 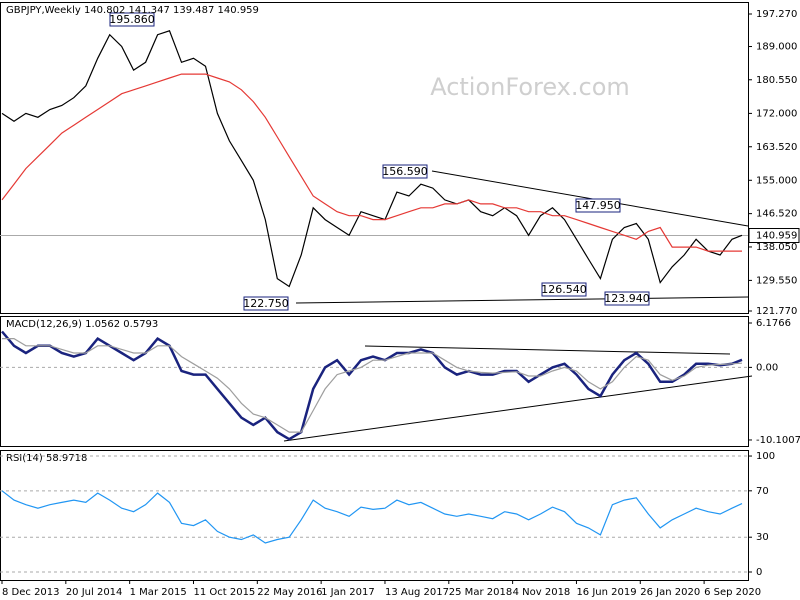 What do you see at coordinates (762, 537) in the screenshot?
I see `y-tick-label: 30` at bounding box center [762, 537].